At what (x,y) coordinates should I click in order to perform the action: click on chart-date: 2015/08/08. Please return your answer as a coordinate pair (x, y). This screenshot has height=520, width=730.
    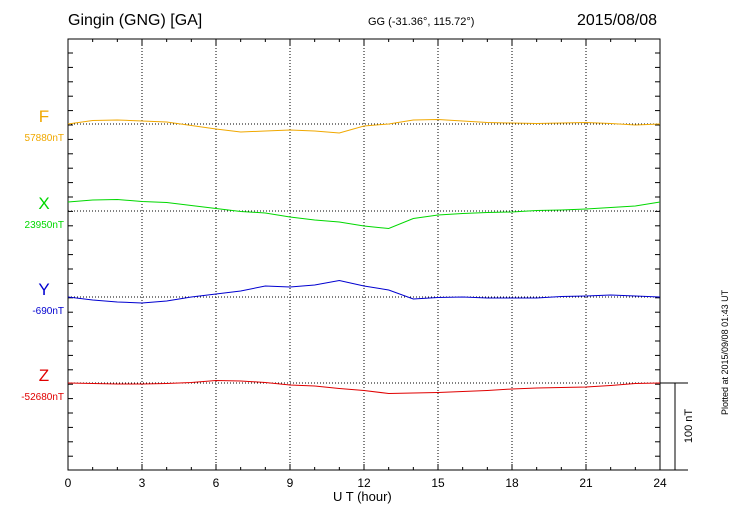
    Looking at the image, I should click on (617, 20).